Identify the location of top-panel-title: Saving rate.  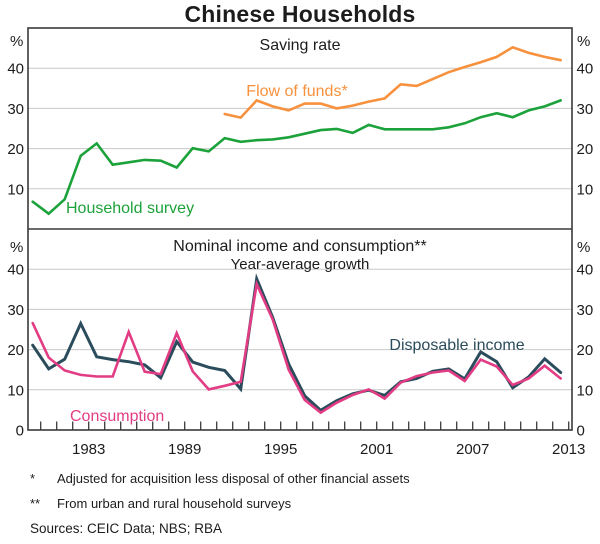
(300, 45).